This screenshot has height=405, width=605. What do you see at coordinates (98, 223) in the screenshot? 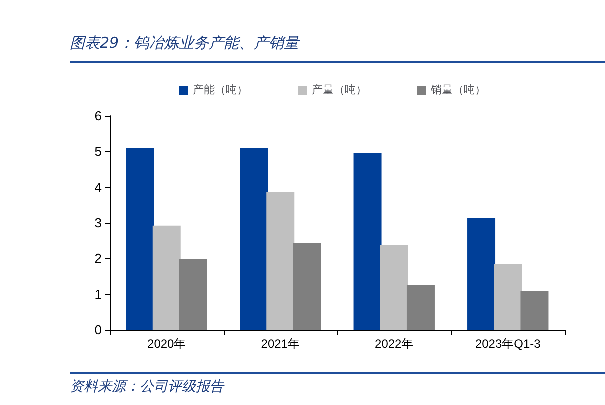
I see `y-tick-label: 3` at bounding box center [98, 223].